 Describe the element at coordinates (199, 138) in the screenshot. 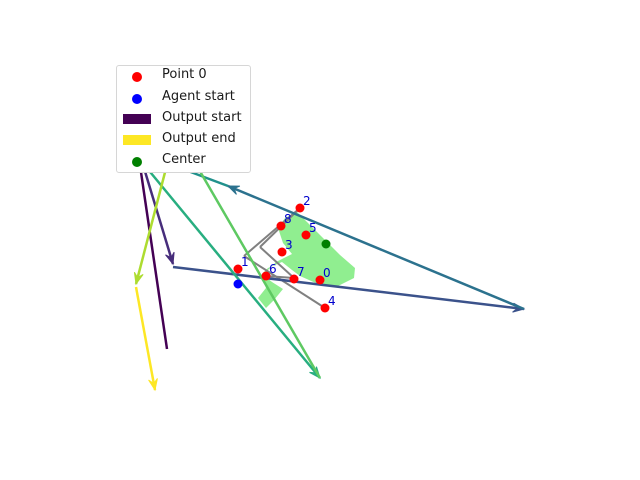

I see `legend-label: Output end` at that location.